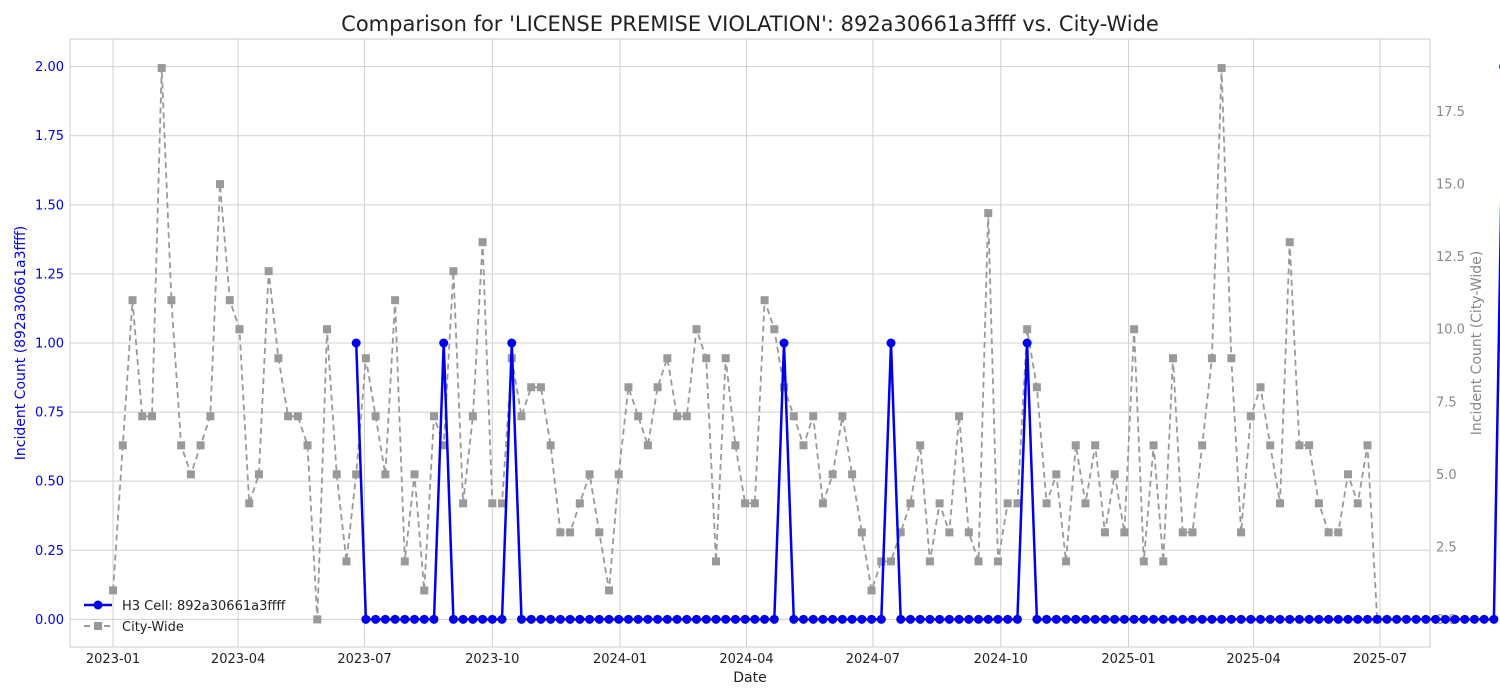  Describe the element at coordinates (238, 659) in the screenshot. I see `x-tick-label: 2023-04` at that location.